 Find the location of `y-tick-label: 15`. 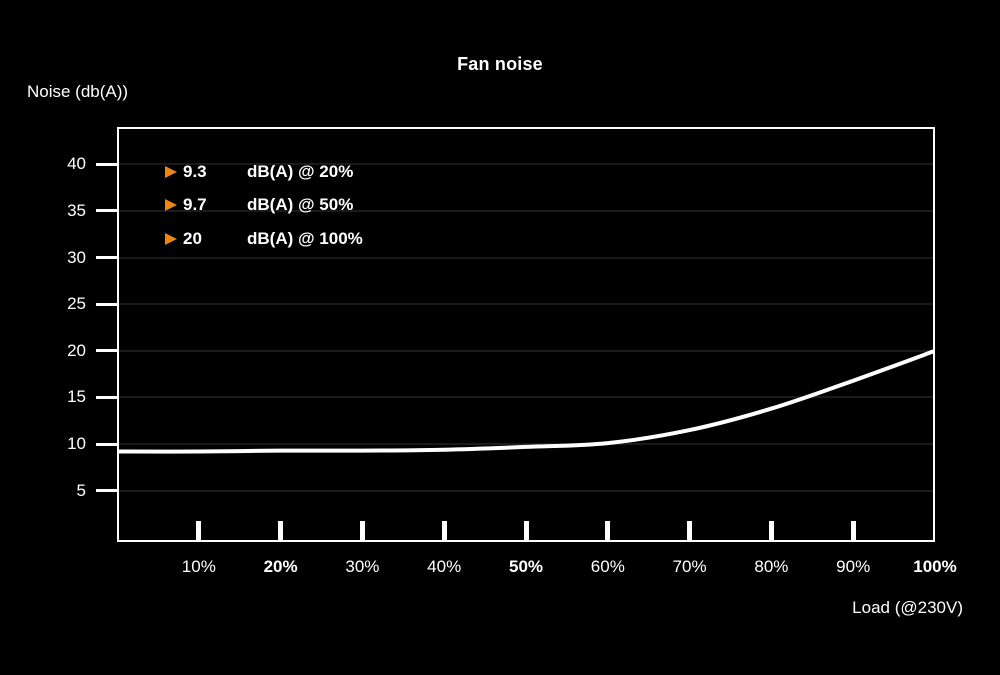

y-tick-label: 15 is located at coordinates (76, 397).